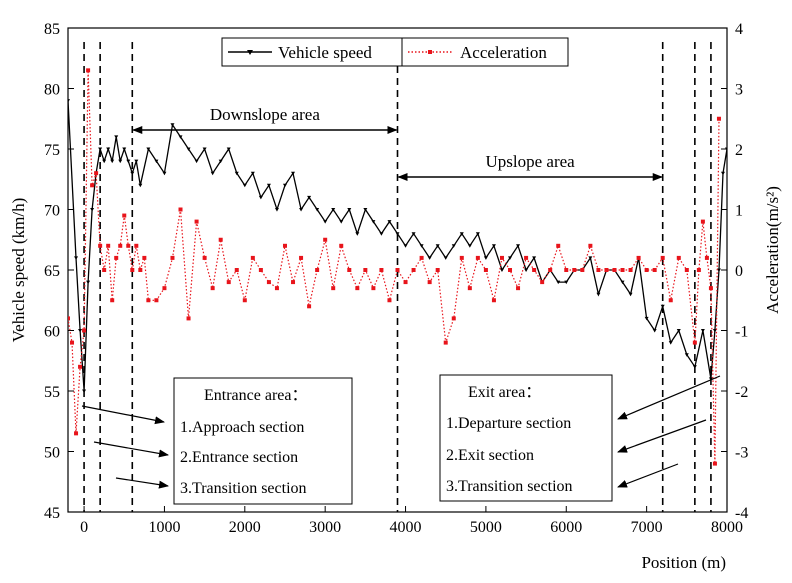 This screenshot has height=583, width=792. What do you see at coordinates (508, 423) in the screenshot?
I see `exit-item-1: 1.Departure section` at bounding box center [508, 423].